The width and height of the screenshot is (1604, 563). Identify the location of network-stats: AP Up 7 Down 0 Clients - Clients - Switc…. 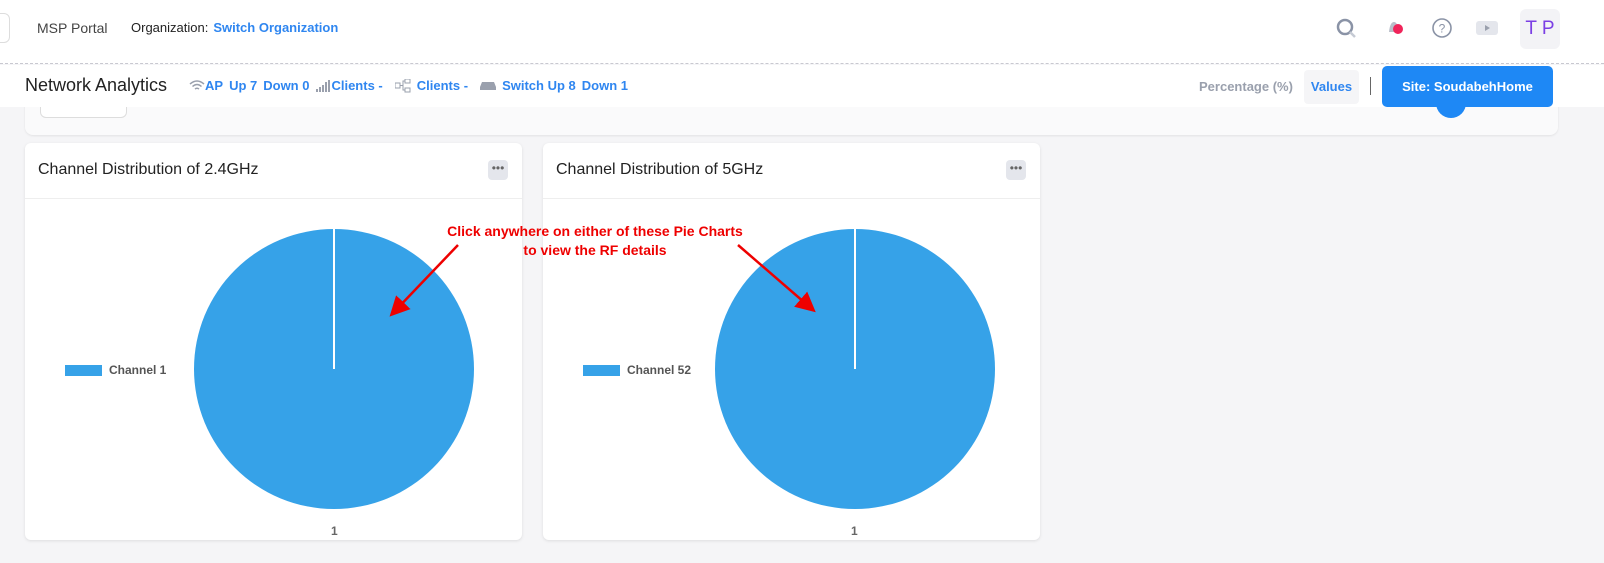
(408, 85).